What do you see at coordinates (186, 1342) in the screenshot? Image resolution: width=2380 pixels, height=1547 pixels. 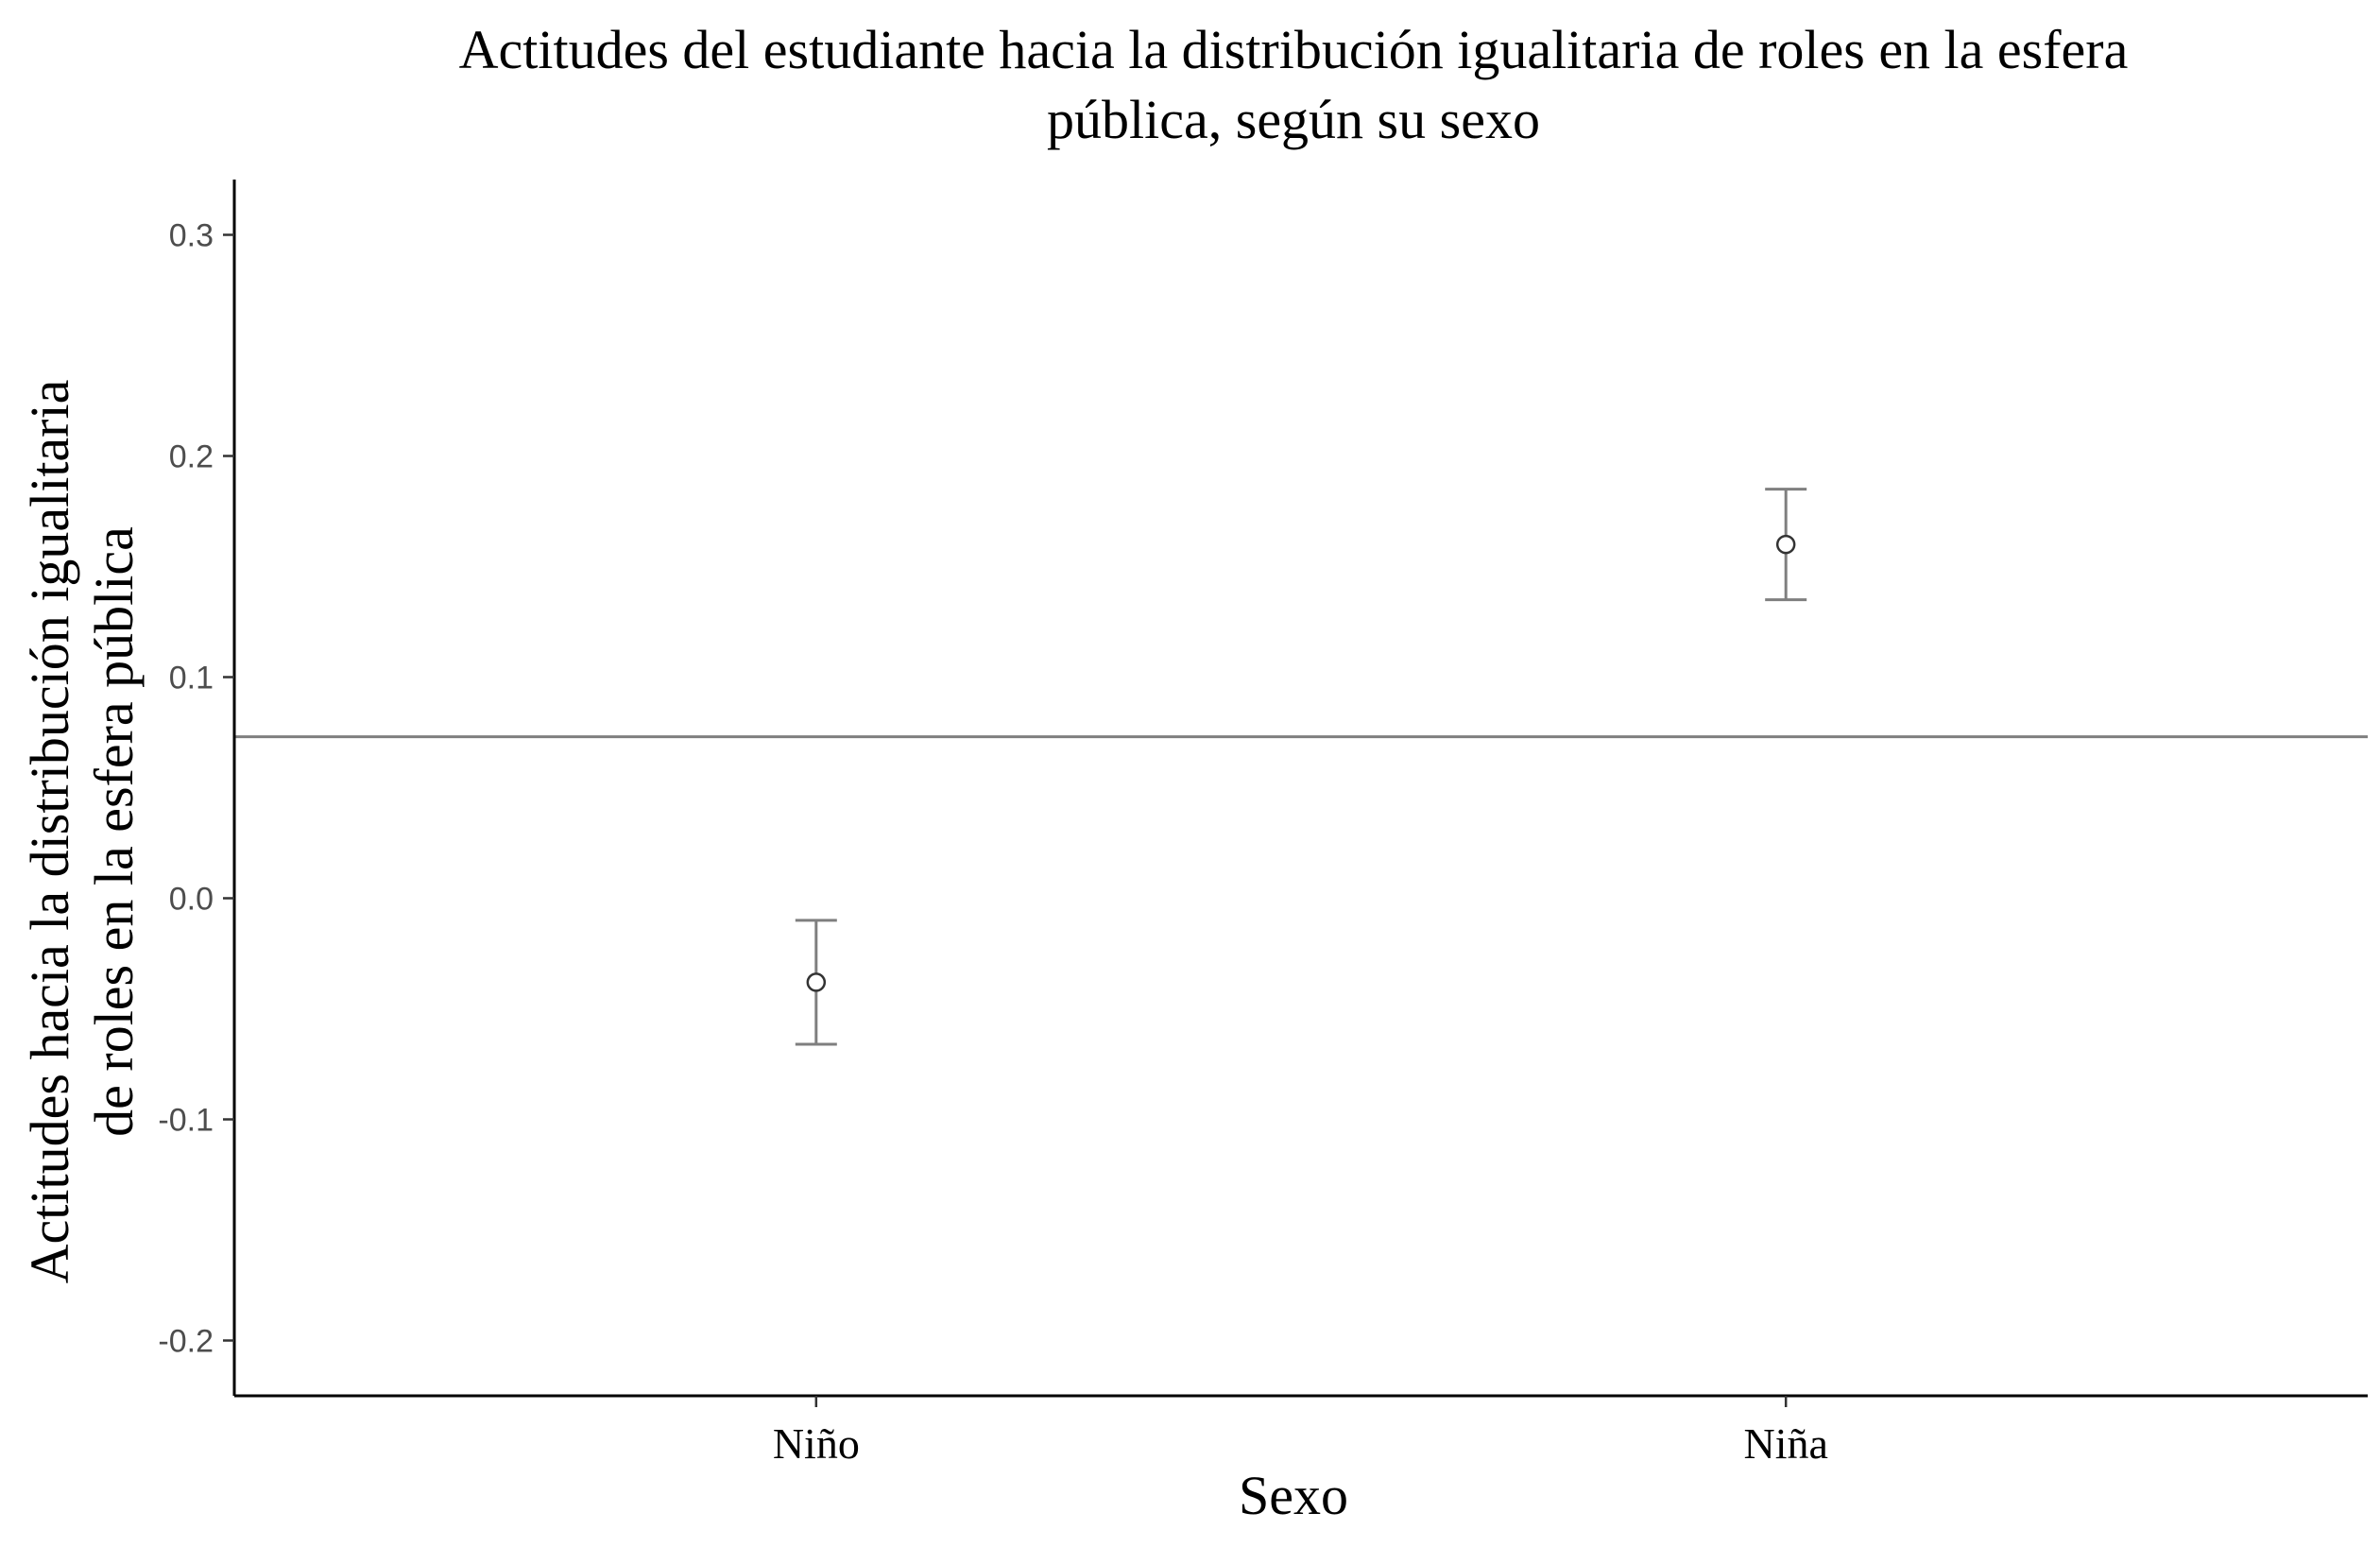 I see `y-tick-label: -0.2` at bounding box center [186, 1342].